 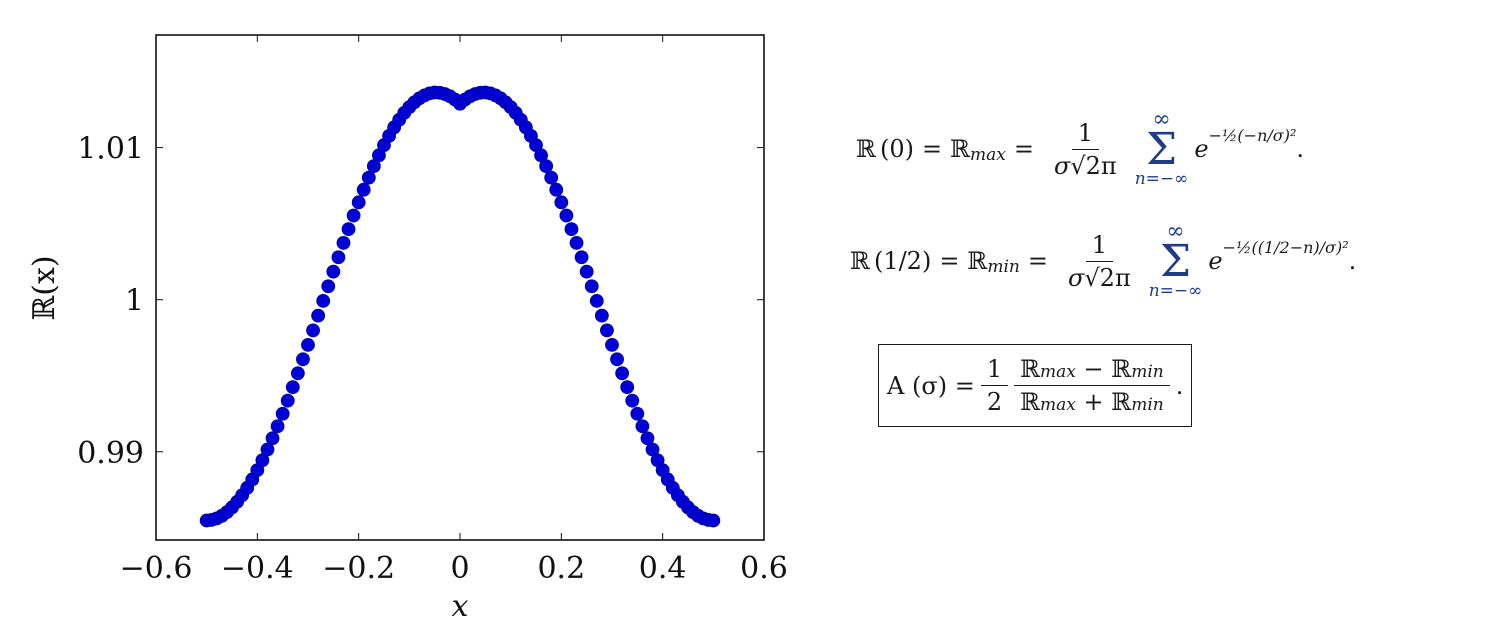 What do you see at coordinates (1352, 261) in the screenshot?
I see `eq2-period: .` at bounding box center [1352, 261].